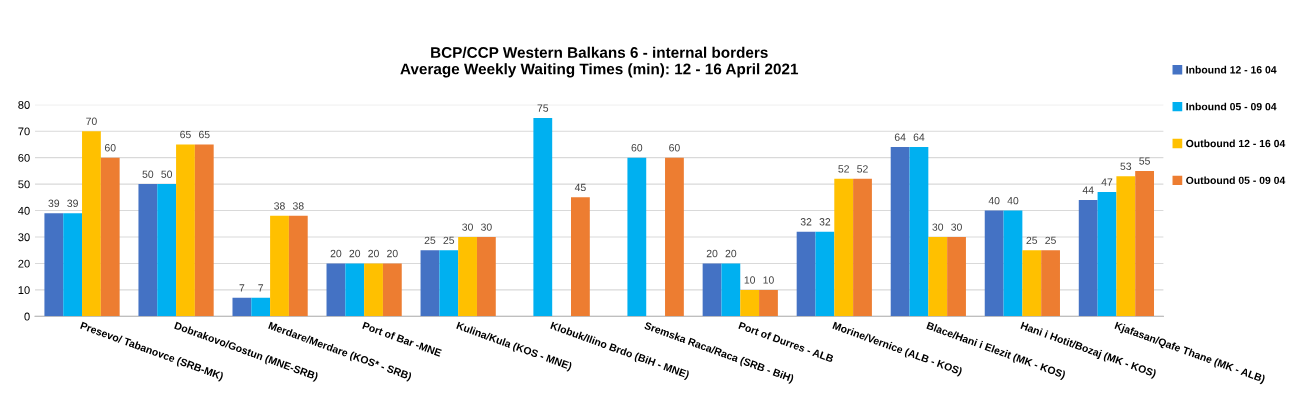 This screenshot has width=1297, height=403. Describe the element at coordinates (543, 108) in the screenshot. I see `data-label: 75` at that location.